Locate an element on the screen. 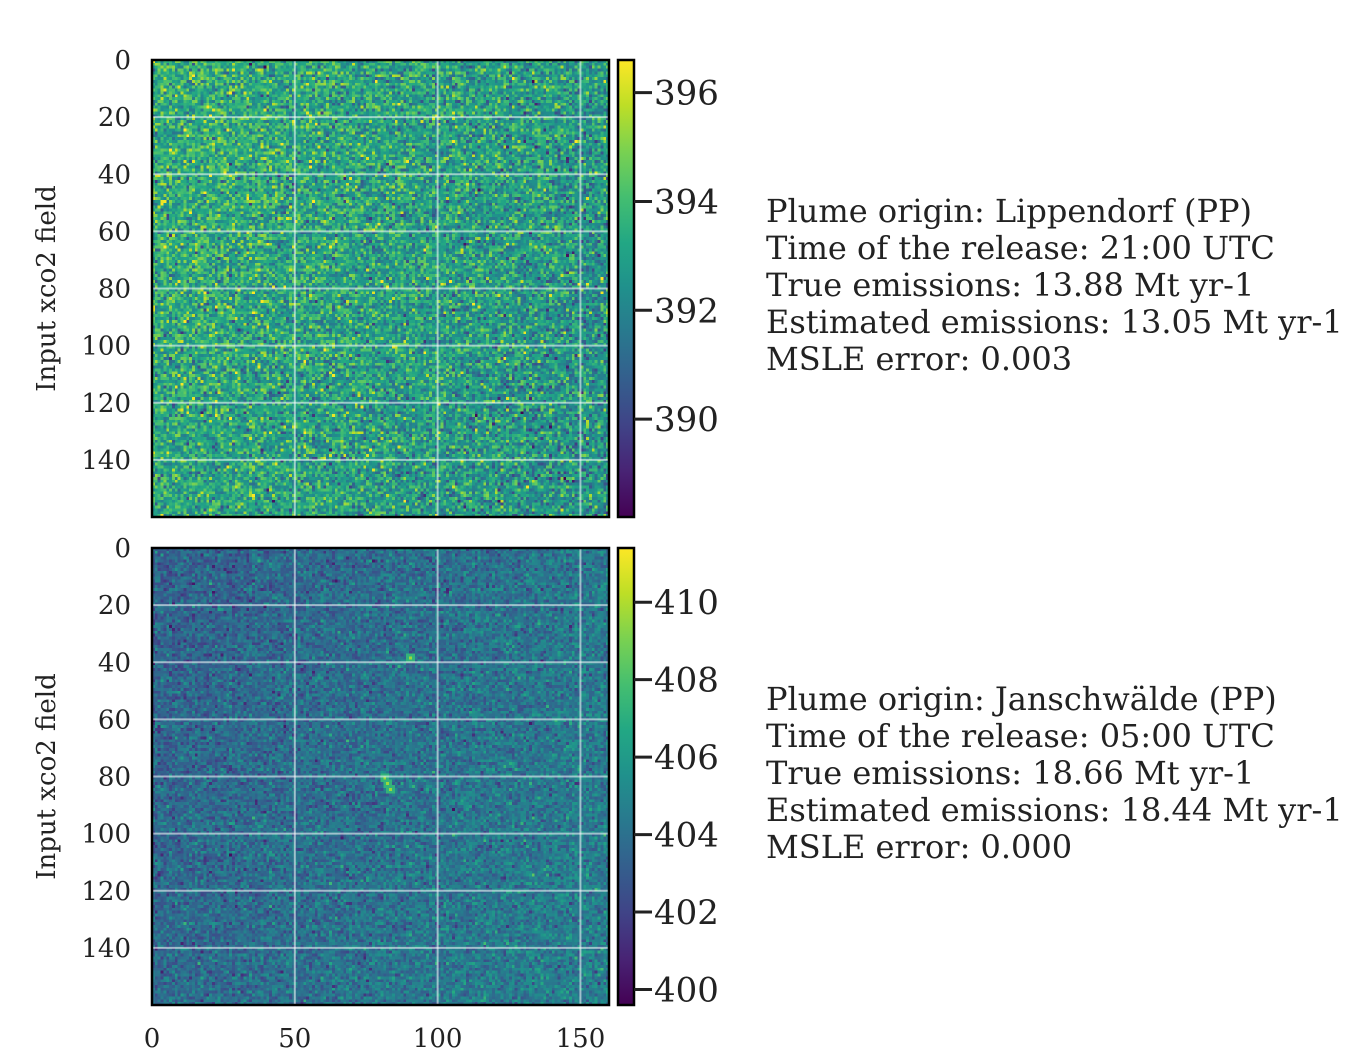 This screenshot has height=1064, width=1370. x-tick-label: 150 is located at coordinates (581, 1039).